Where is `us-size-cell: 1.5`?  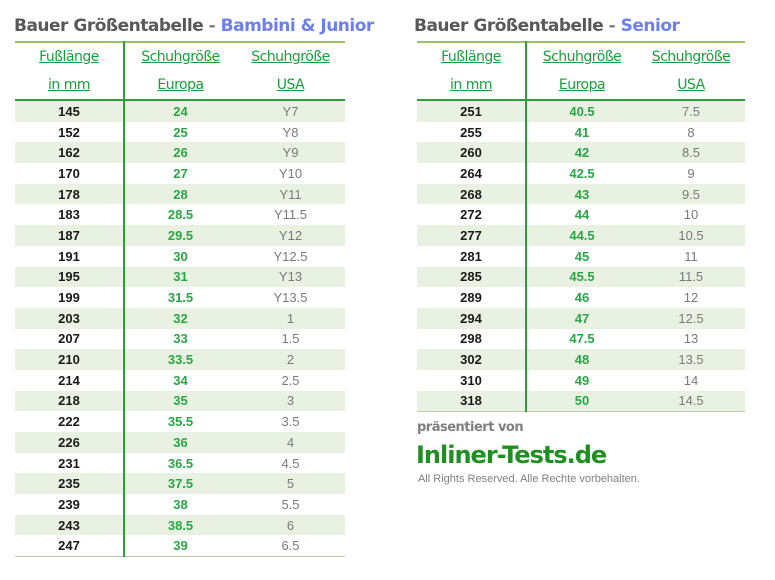
us-size-cell: 1.5 is located at coordinates (290, 339).